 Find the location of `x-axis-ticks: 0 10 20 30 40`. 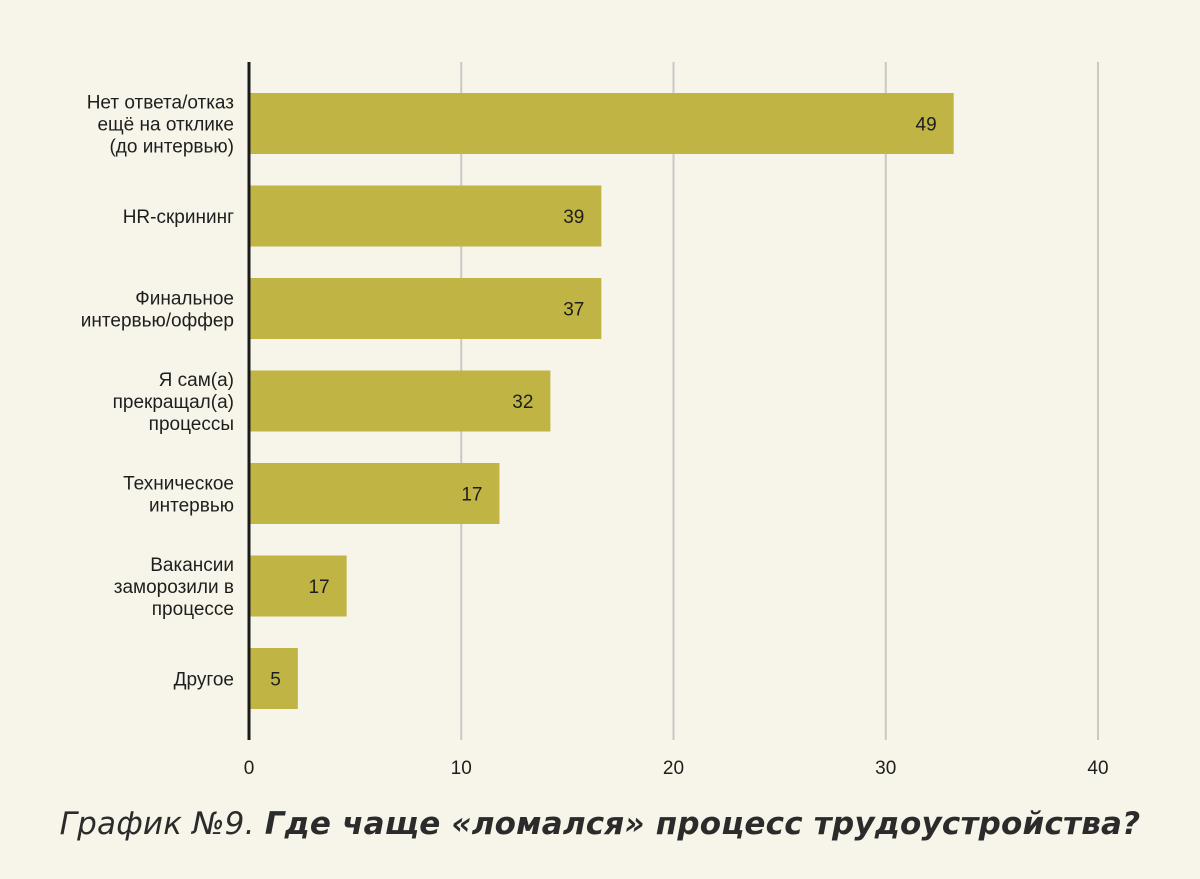

x-axis-ticks: 0 10 20 30 40 is located at coordinates (676, 768).